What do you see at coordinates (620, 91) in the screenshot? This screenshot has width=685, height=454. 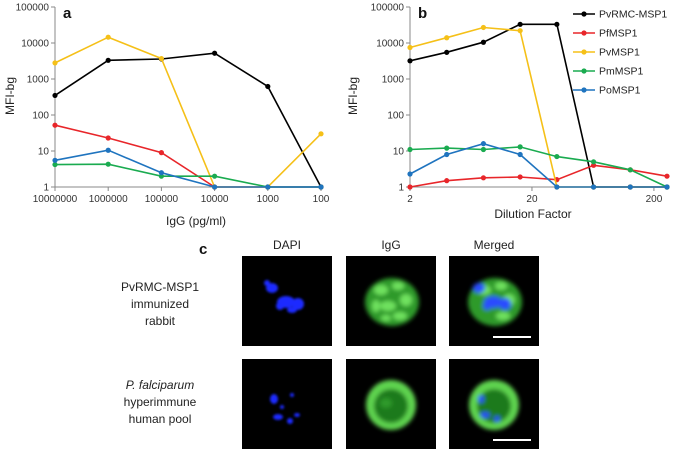 I see `legend-entry-PoMSP1: PoMSP1` at bounding box center [620, 91].